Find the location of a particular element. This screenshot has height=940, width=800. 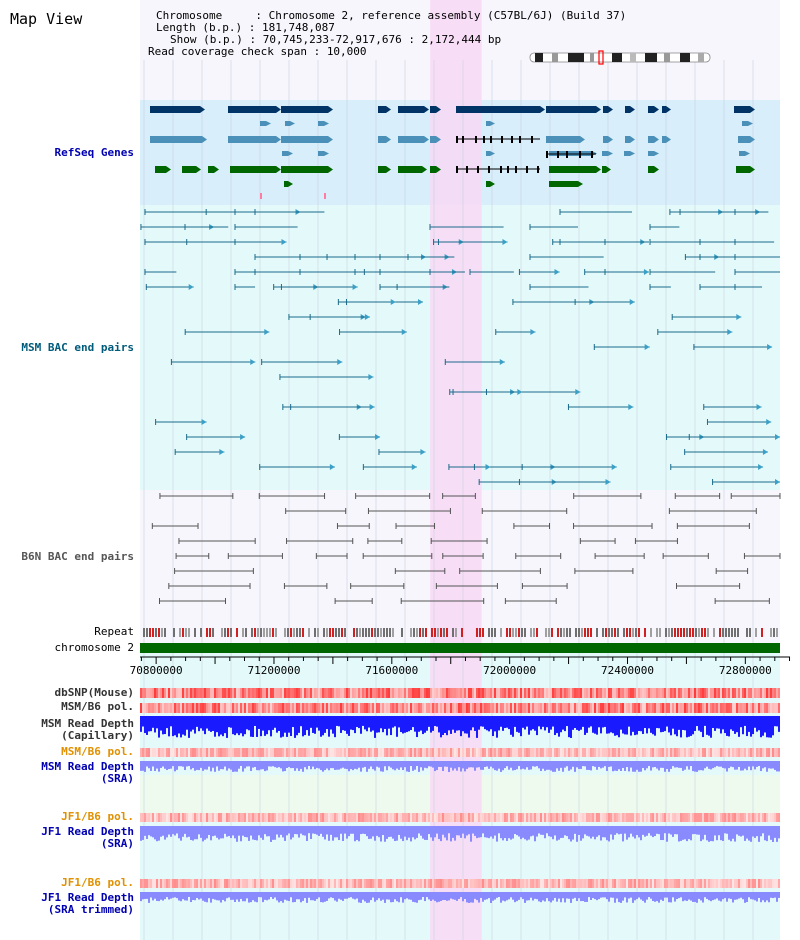

msm-read-depth-cap-label: MSM Read Depth is located at coordinates (87, 723).